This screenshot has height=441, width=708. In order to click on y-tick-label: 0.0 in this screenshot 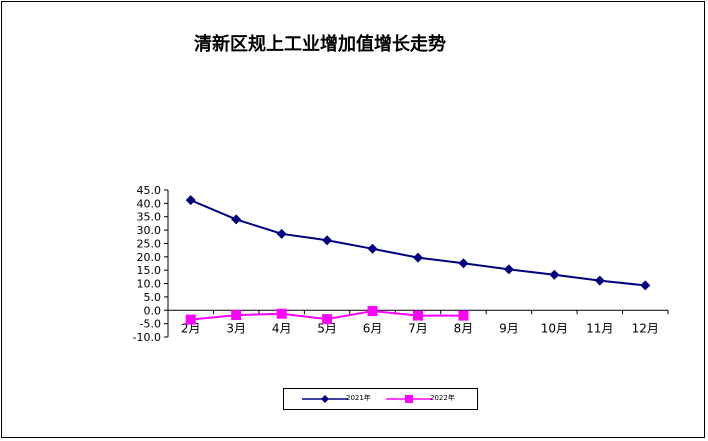, I will do `click(153, 310)`.